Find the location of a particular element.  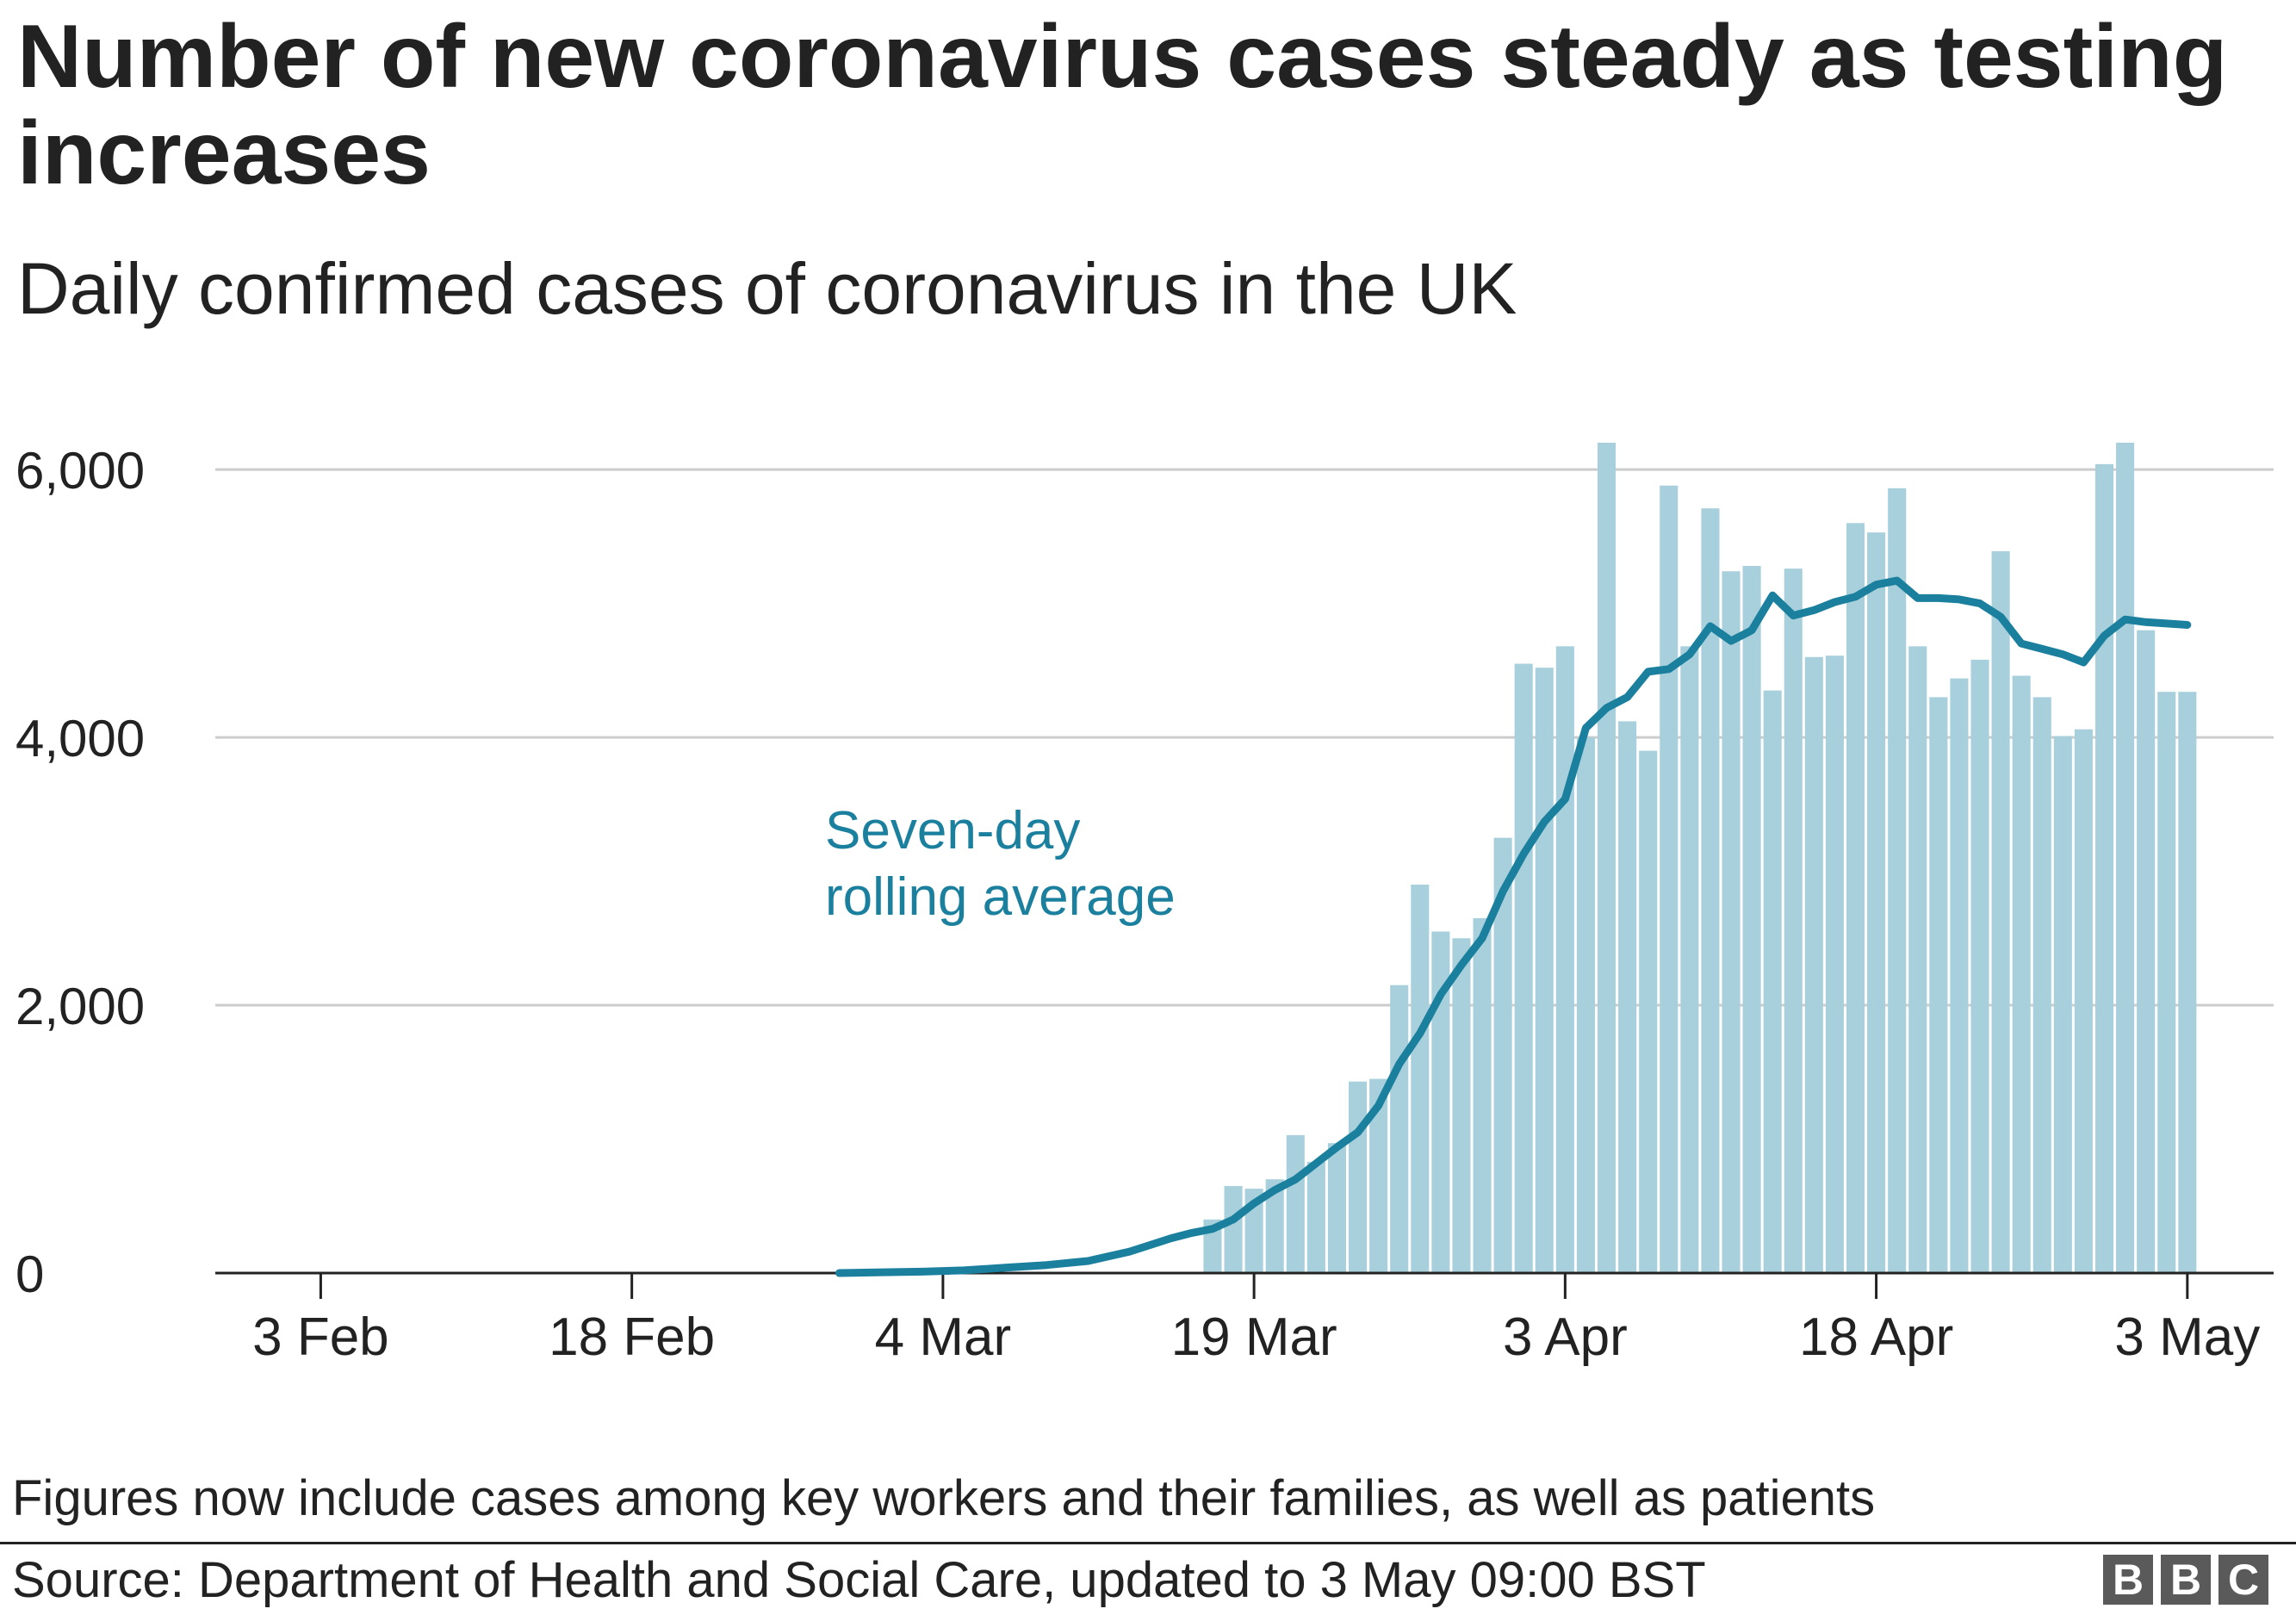

bbc-logo-letter: C is located at coordinates (2243, 1580).